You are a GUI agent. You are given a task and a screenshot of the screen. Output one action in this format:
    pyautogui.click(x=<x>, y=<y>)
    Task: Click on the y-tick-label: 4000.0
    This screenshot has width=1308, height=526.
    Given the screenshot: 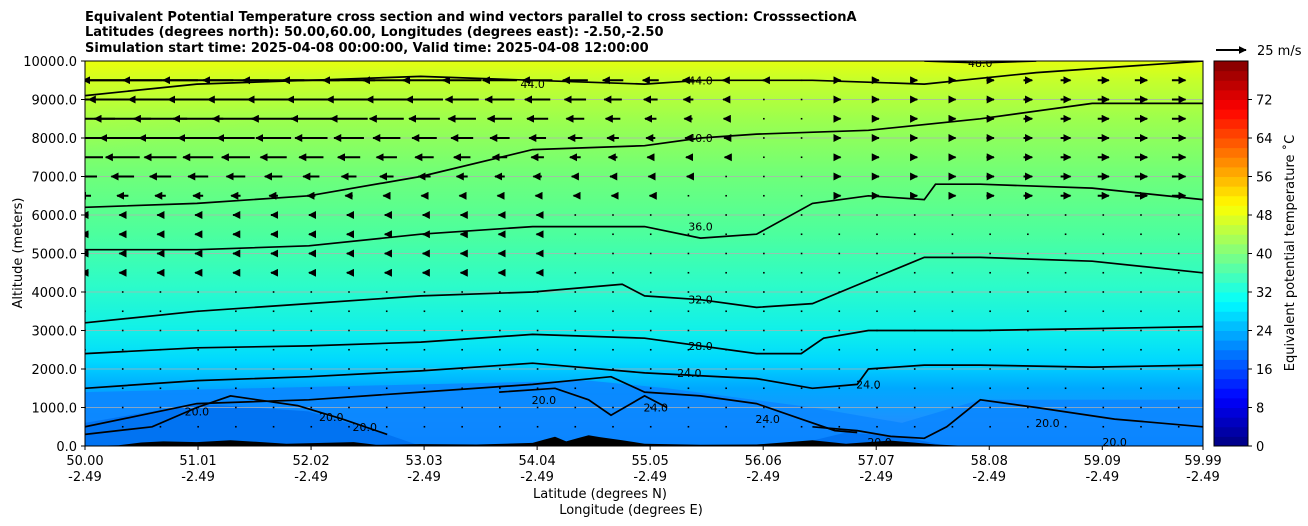 What is the action you would take?
    pyautogui.click(x=55, y=293)
    